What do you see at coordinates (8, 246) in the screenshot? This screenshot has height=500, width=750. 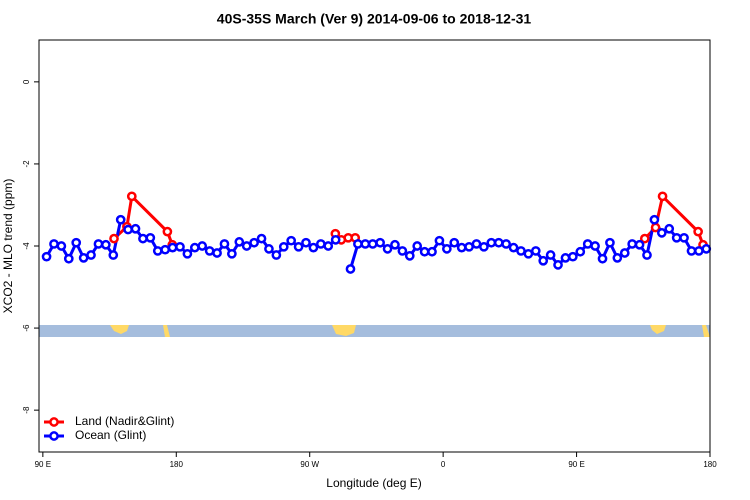 I see `y-axis-label: XCO2 - MLO trend (ppm)` at bounding box center [8, 246].